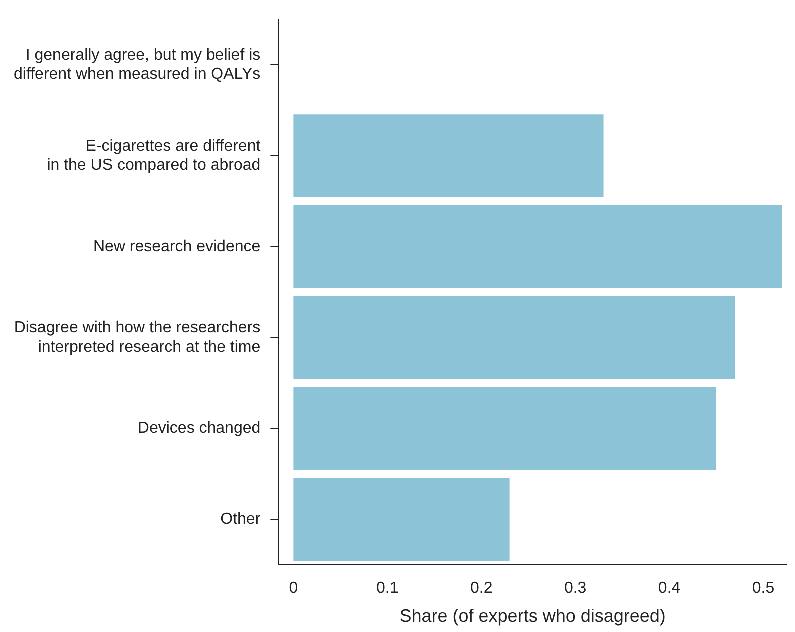 The height and width of the screenshot is (632, 795). What do you see at coordinates (137, 338) in the screenshot?
I see `y-tick-label: Disagree with how the researchers interpreted research at the time` at bounding box center [137, 338].